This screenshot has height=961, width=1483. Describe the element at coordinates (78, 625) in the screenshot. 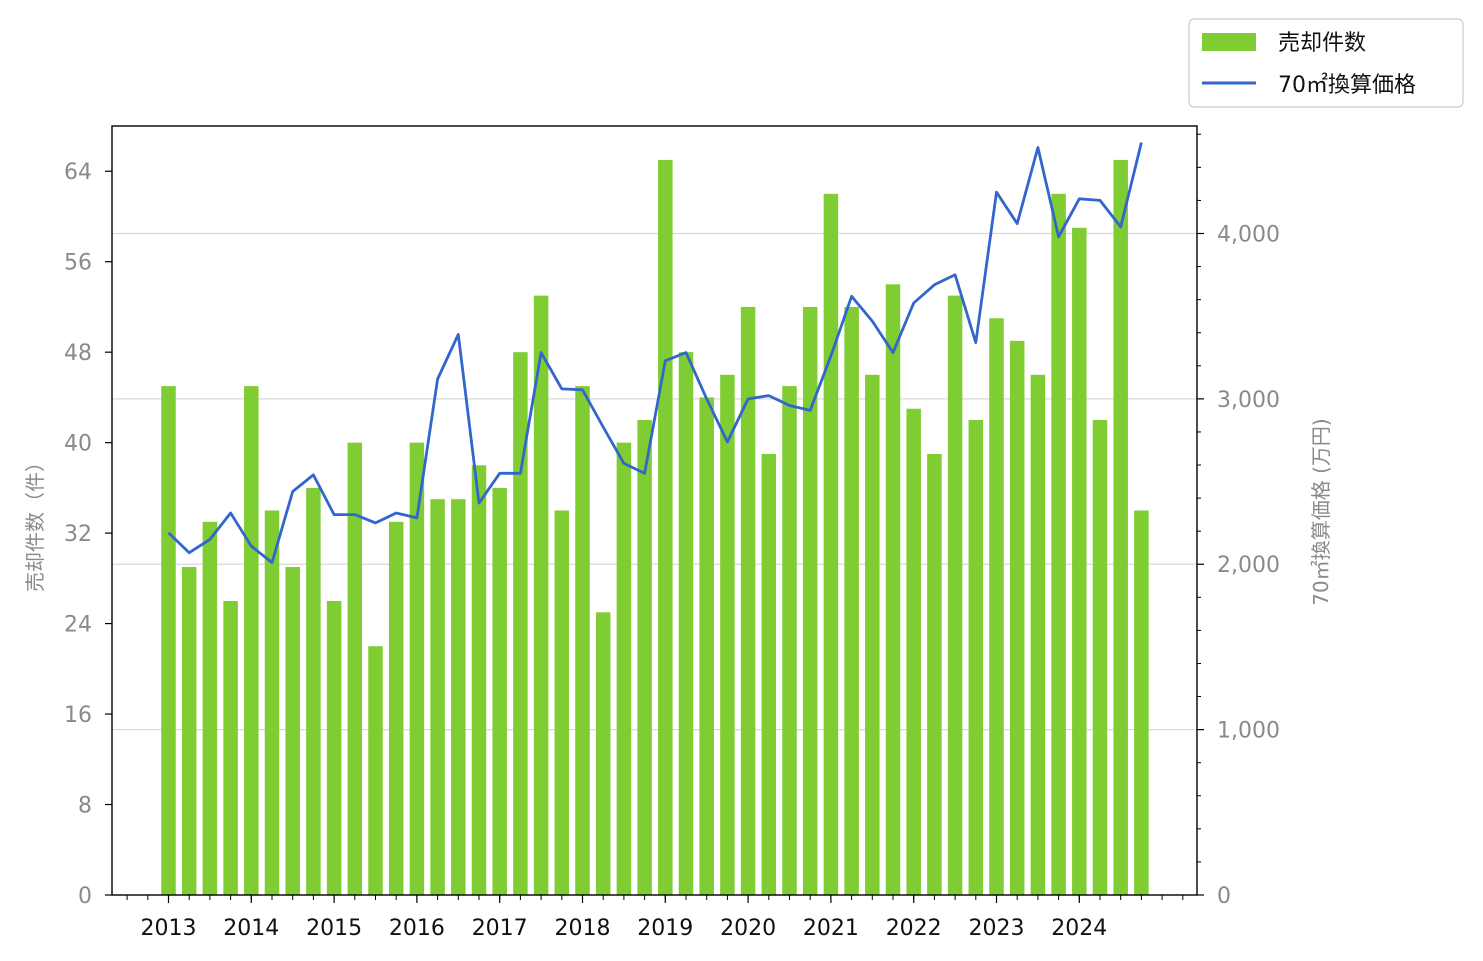

I see `y-left-tick-label: 24` at that location.